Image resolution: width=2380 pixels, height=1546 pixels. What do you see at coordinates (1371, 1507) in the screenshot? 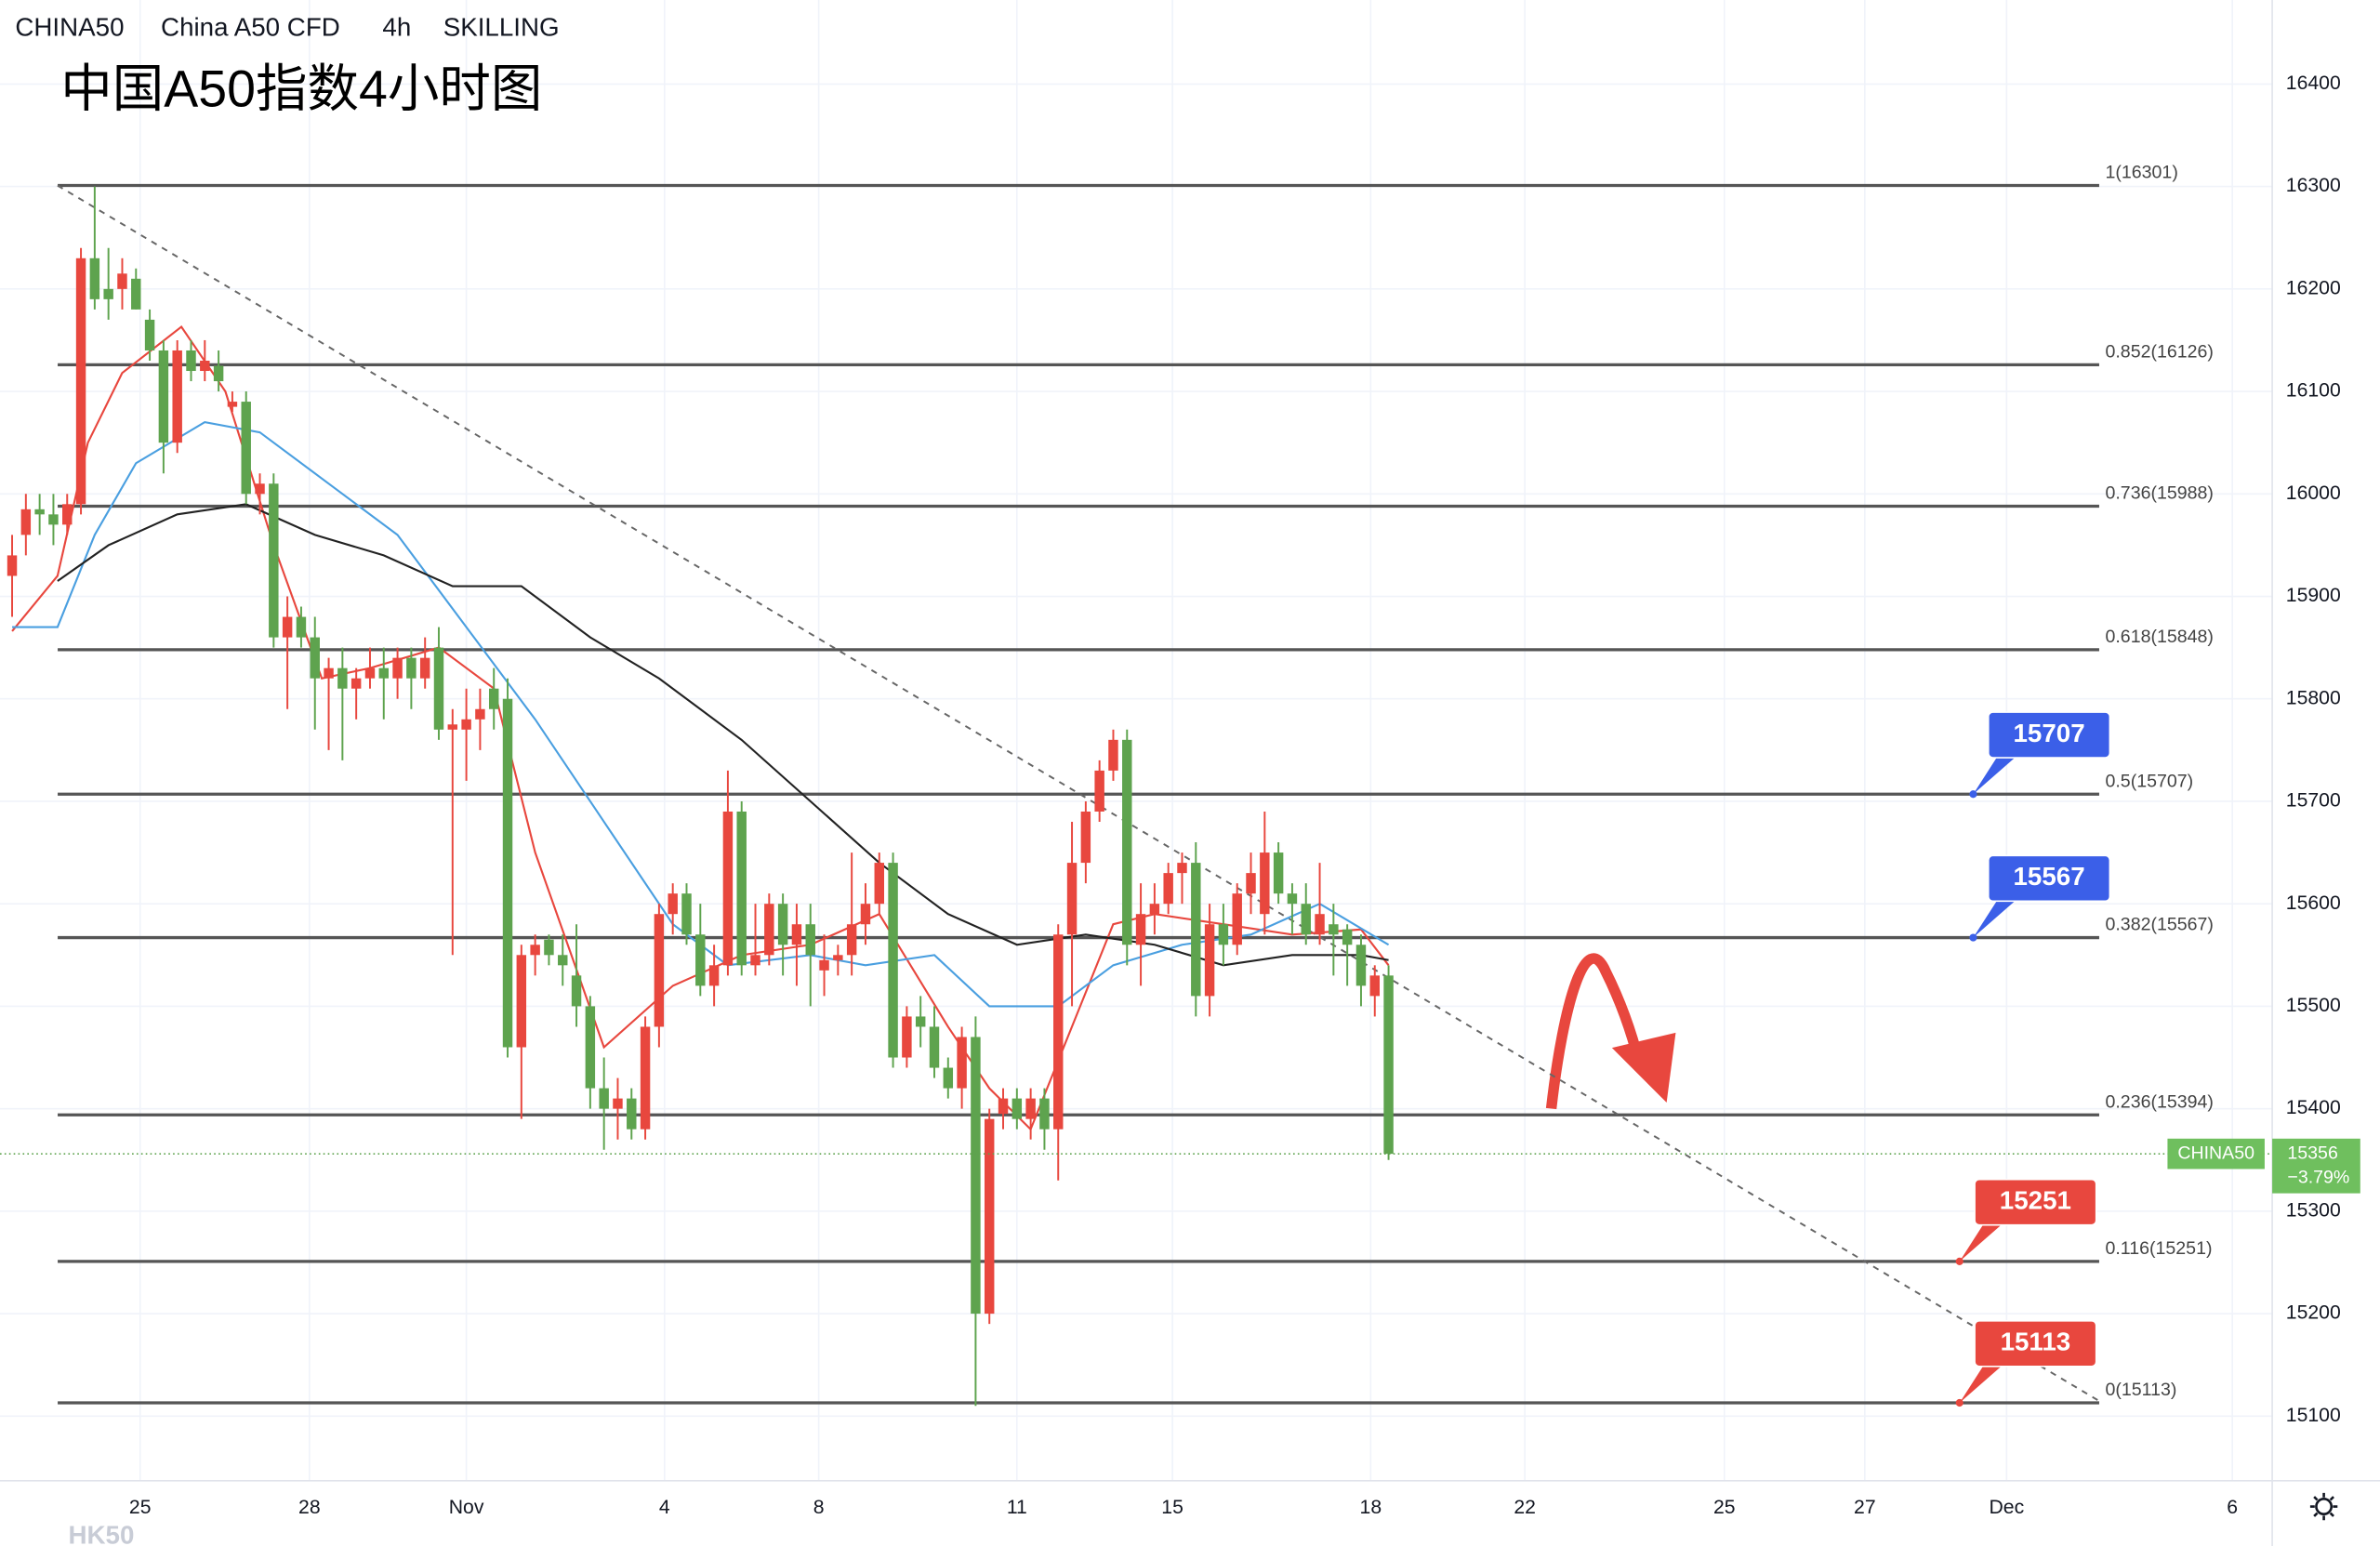
I see `x-tick-label: 18` at bounding box center [1371, 1507].